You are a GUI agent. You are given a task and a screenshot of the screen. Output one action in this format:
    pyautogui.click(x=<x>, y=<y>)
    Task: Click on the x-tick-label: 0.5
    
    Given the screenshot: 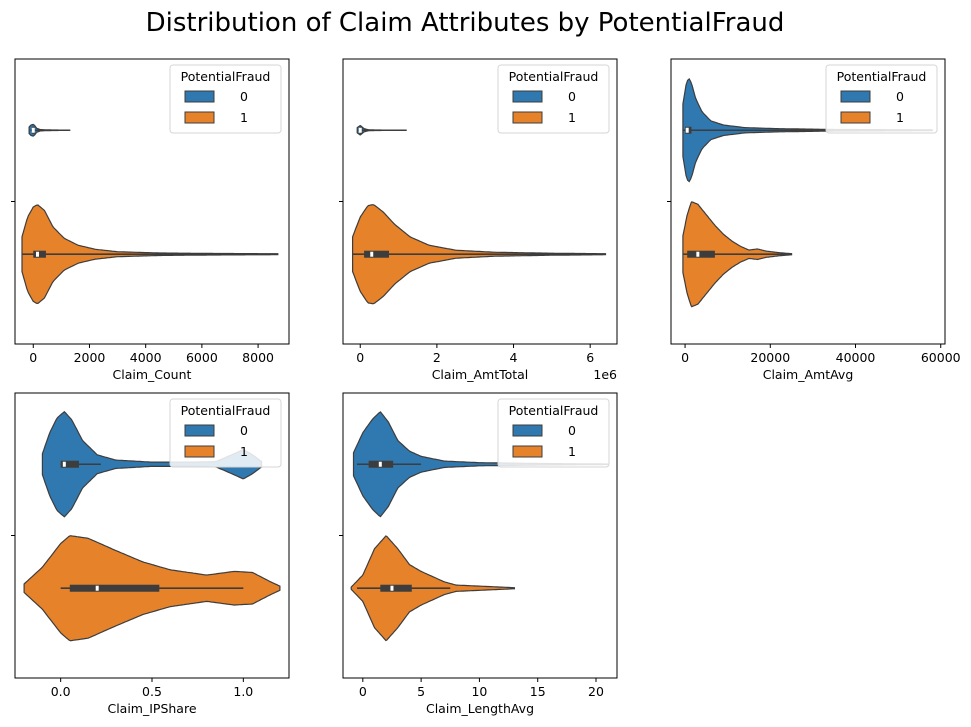 What is the action you would take?
    pyautogui.click(x=152, y=691)
    